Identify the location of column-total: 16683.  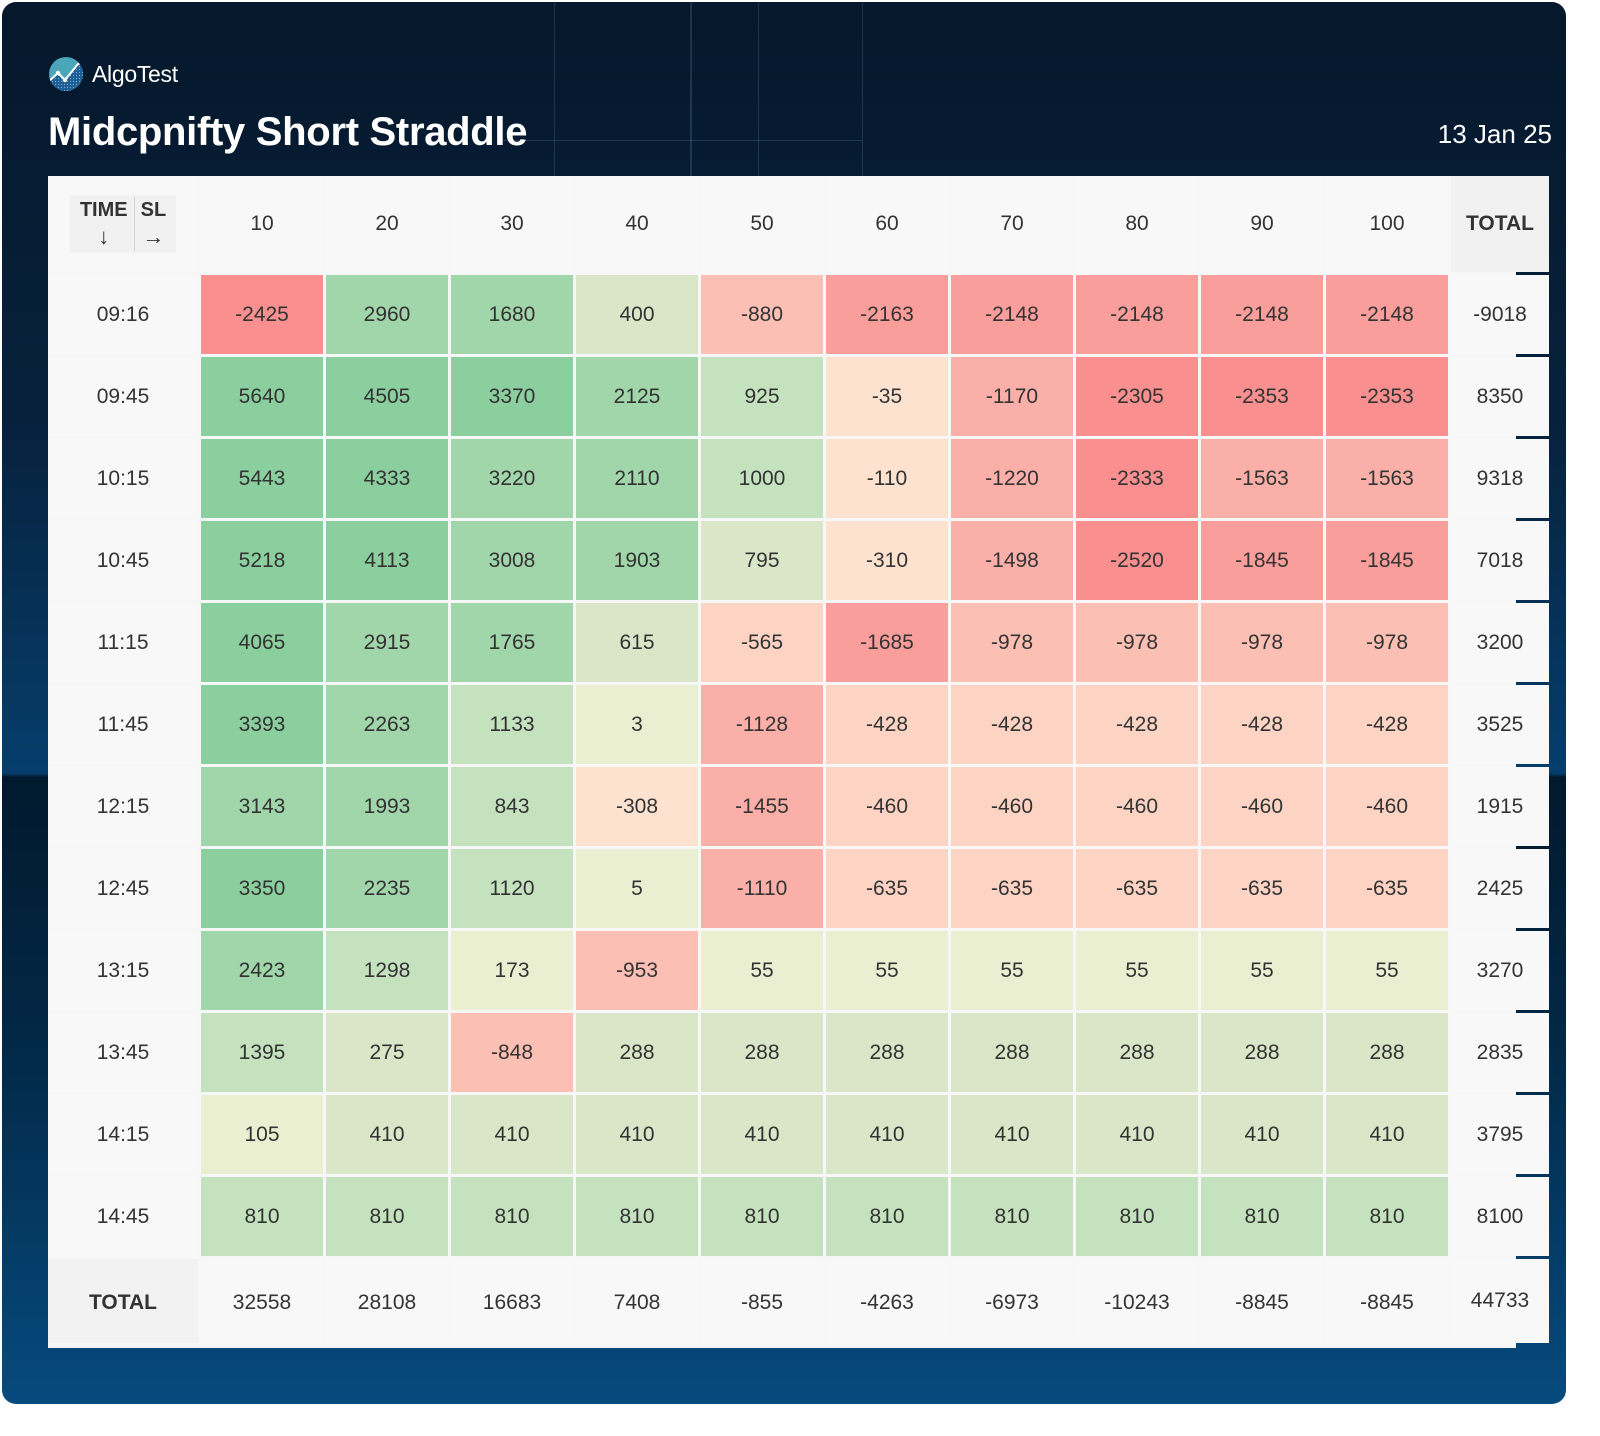
(512, 1301).